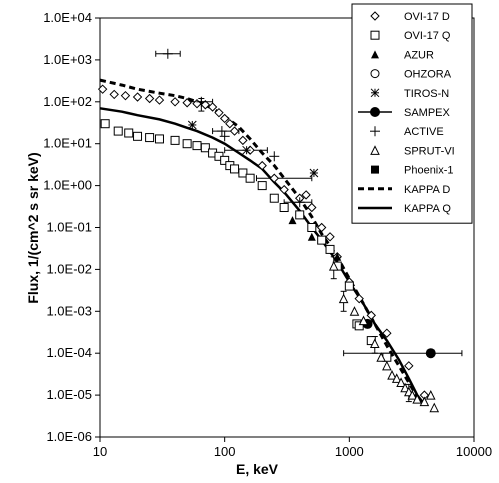  I want to click on legend-label: TIROS-N, so click(426, 94).